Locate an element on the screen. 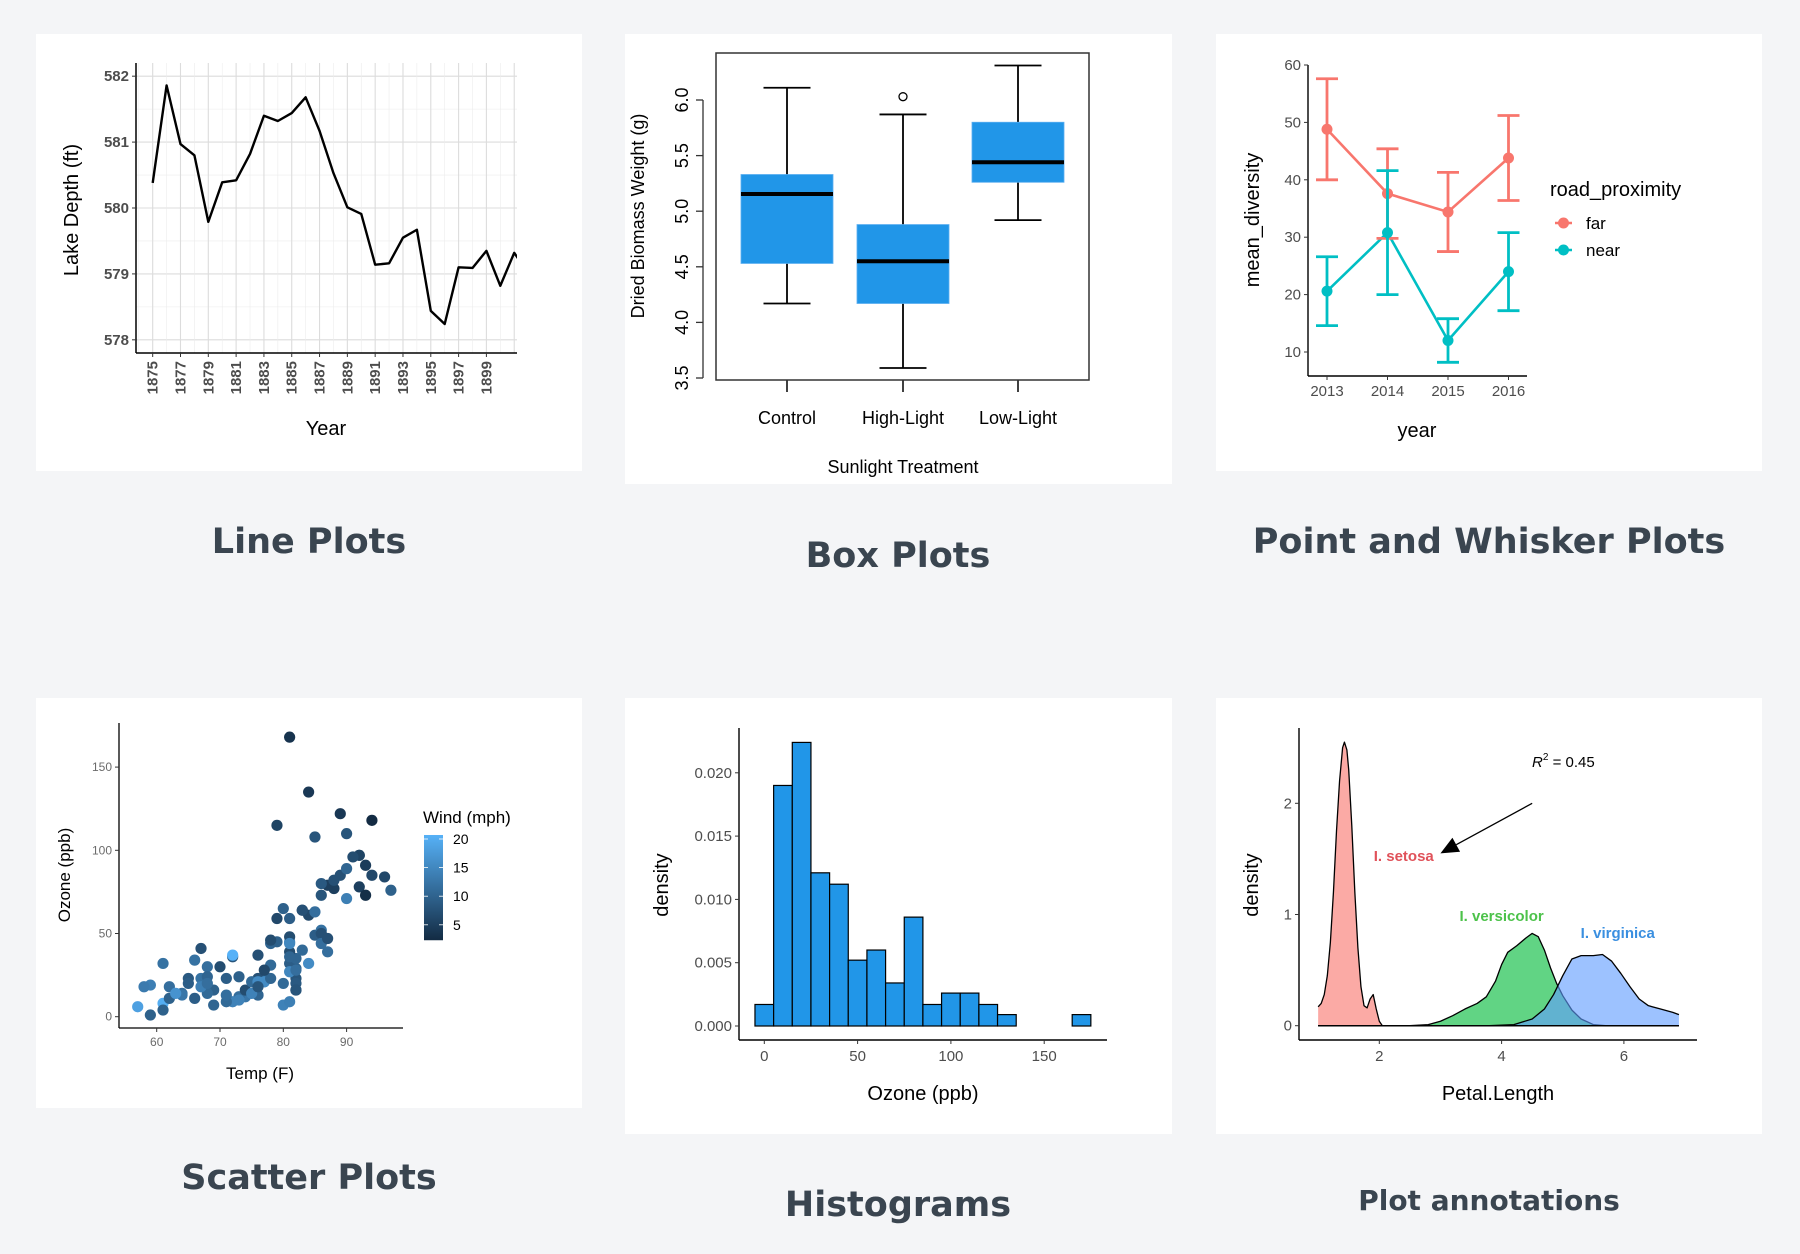  legend-title: road_proximity is located at coordinates (1615, 190).